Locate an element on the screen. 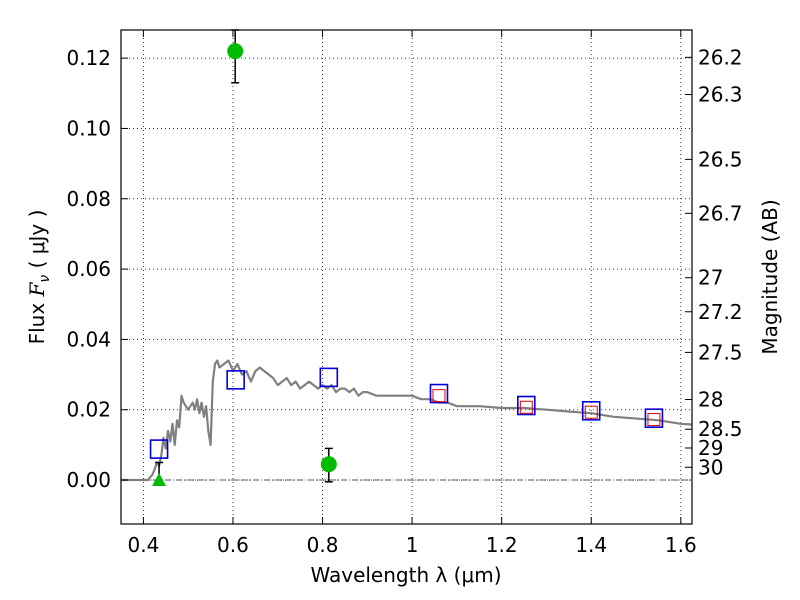  y-axis-label-prefix: Flux is located at coordinates (37, 320).